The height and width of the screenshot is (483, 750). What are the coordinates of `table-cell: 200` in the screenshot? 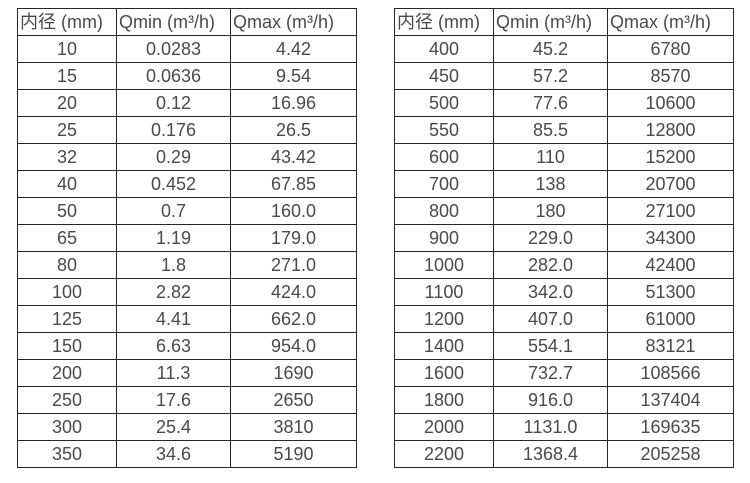 It's located at (67, 373).